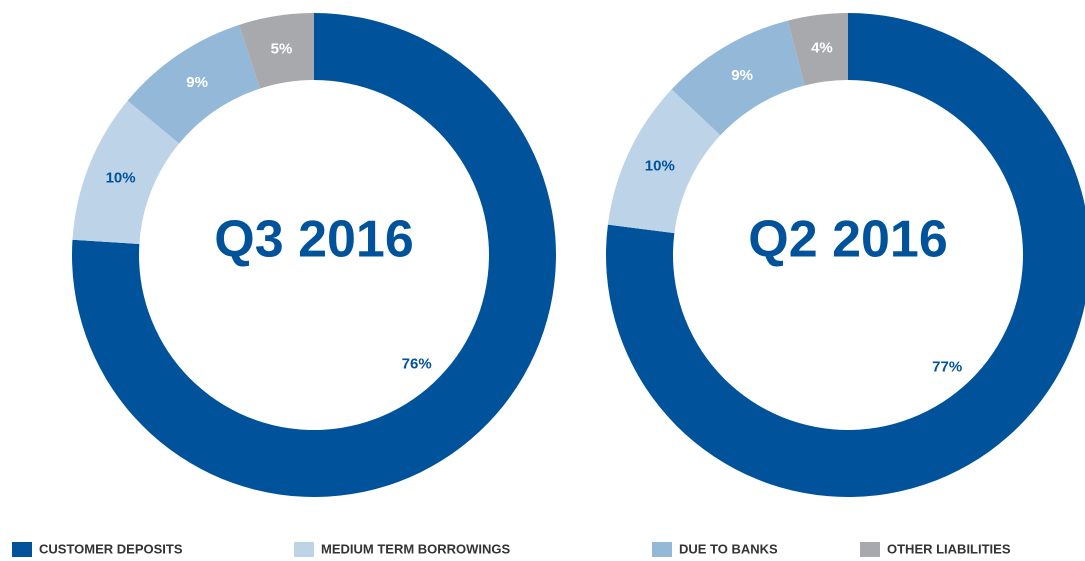 This screenshot has height=561, width=1085. What do you see at coordinates (949, 548) in the screenshot?
I see `legend-label: OTHER LIABILITIES` at bounding box center [949, 548].